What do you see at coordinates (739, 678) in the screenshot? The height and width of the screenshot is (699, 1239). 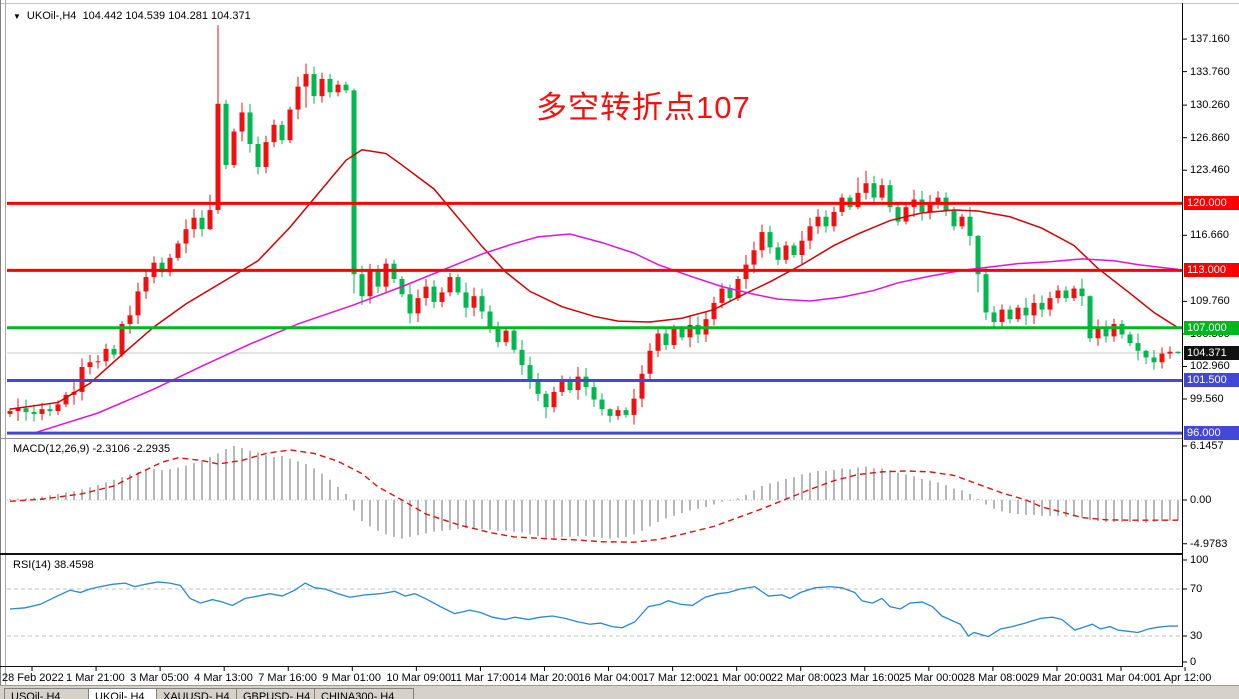 I see `time-tick-label: 21 Mar 00:00` at bounding box center [739, 678].